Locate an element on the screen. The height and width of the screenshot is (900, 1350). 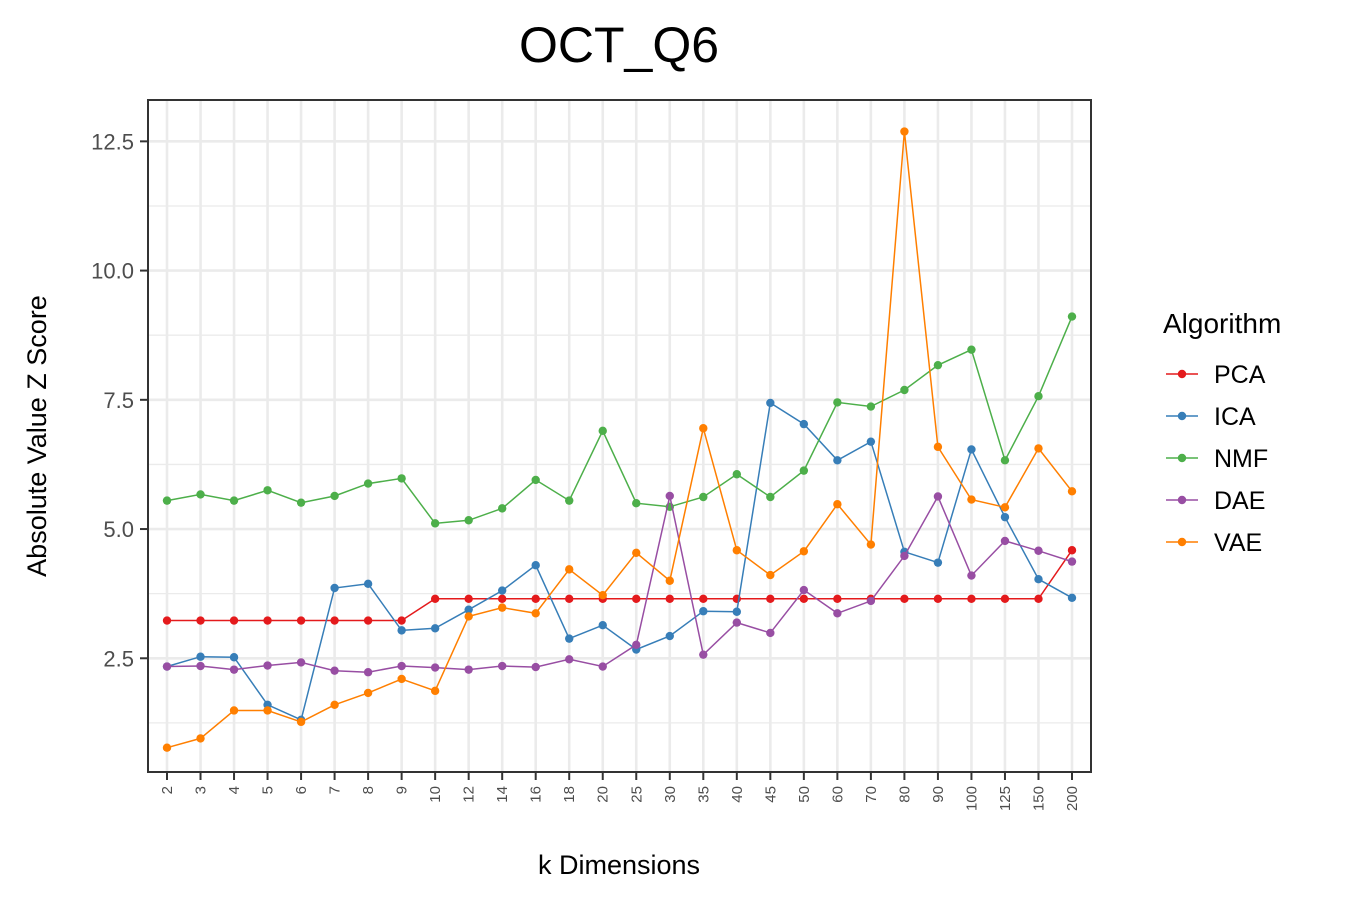
y-tick-label: 5.0 is located at coordinates (118, 529).